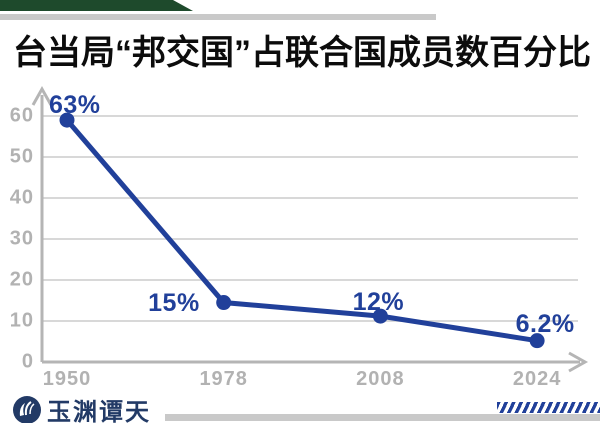 This screenshot has height=423, width=600. I want to click on point-value-label: 15%, so click(174, 302).